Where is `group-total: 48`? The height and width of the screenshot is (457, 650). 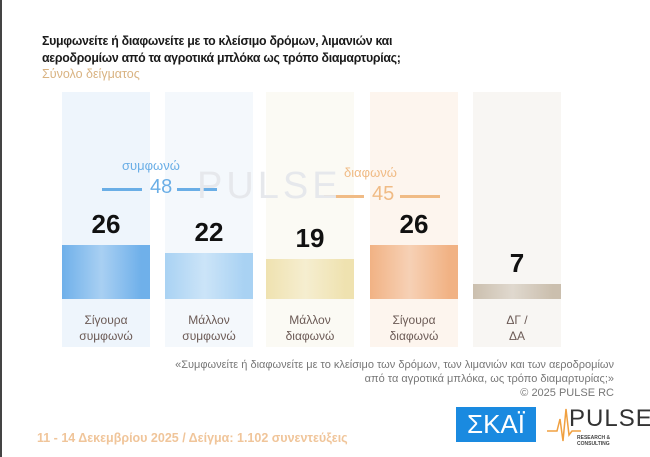
group-total: 48 is located at coordinates (161, 187).